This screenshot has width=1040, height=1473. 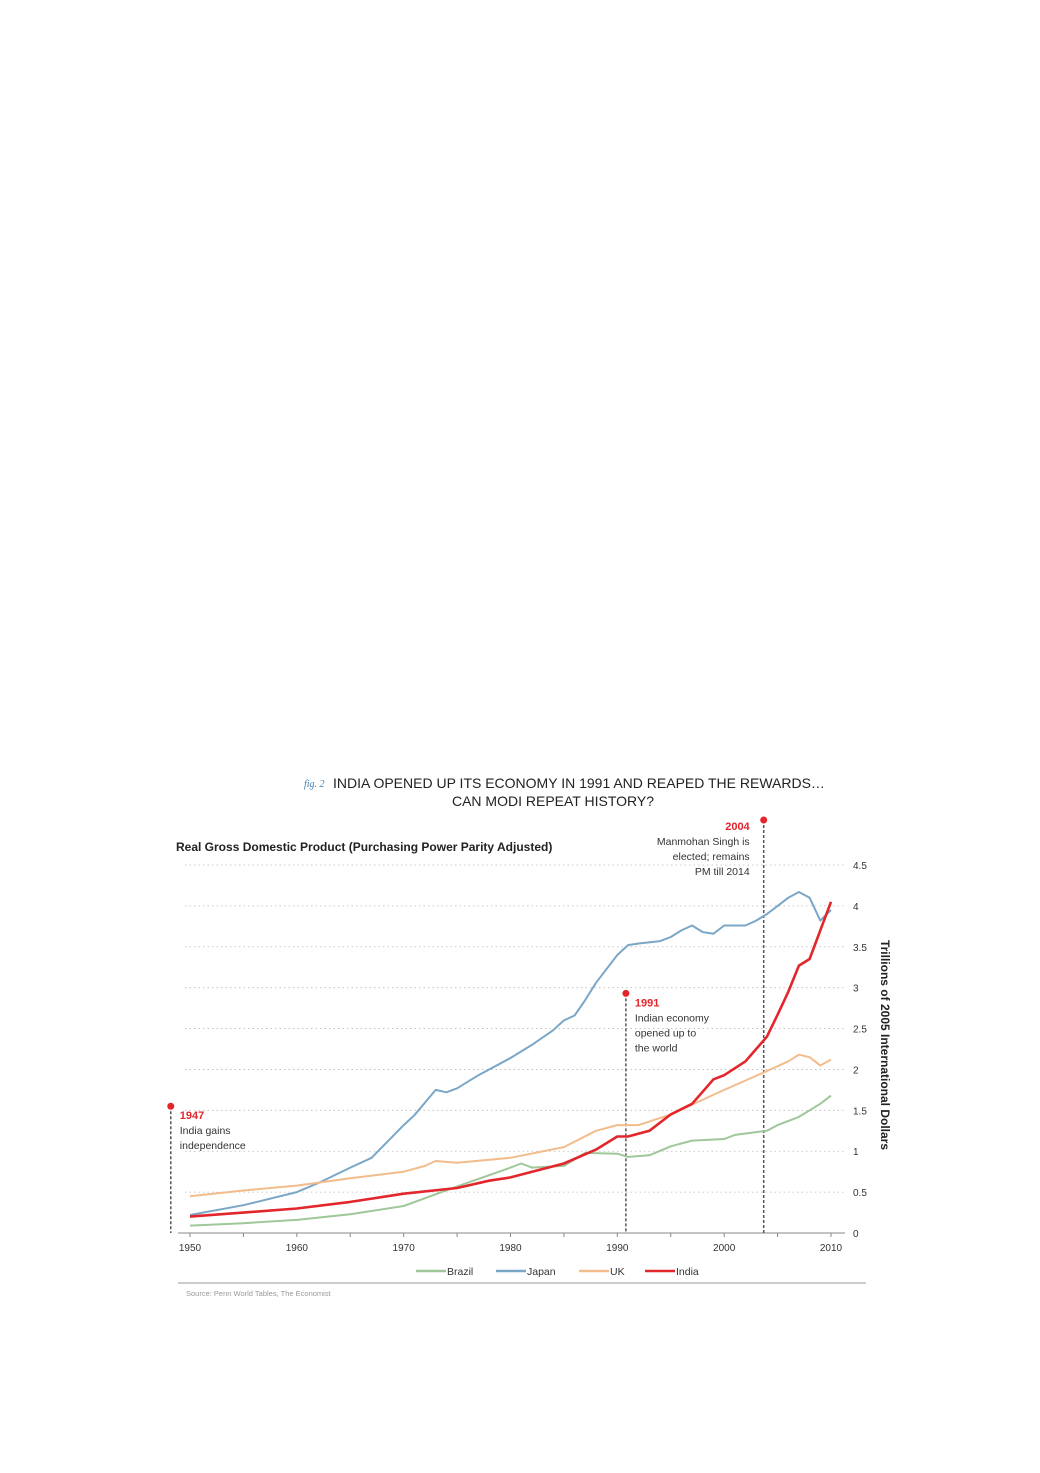 I want to click on chart-title-line2: CAN MODI REPEAT HISTORY?, so click(x=553, y=801).